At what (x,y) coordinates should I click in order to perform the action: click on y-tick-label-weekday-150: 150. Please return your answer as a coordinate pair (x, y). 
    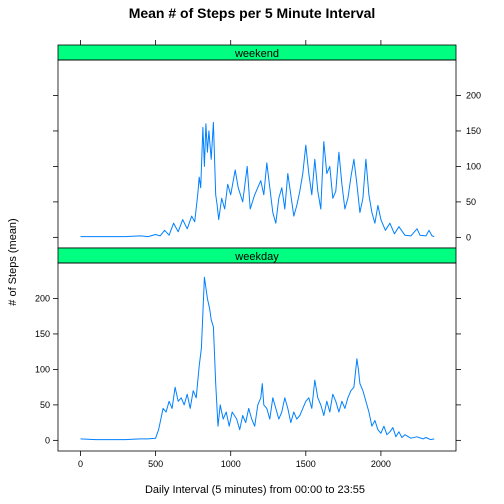
    Looking at the image, I should click on (42, 334).